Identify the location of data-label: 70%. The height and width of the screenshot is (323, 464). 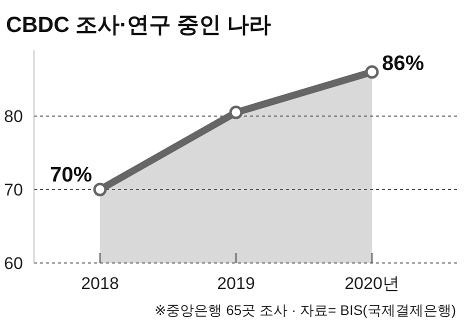
(71, 175).